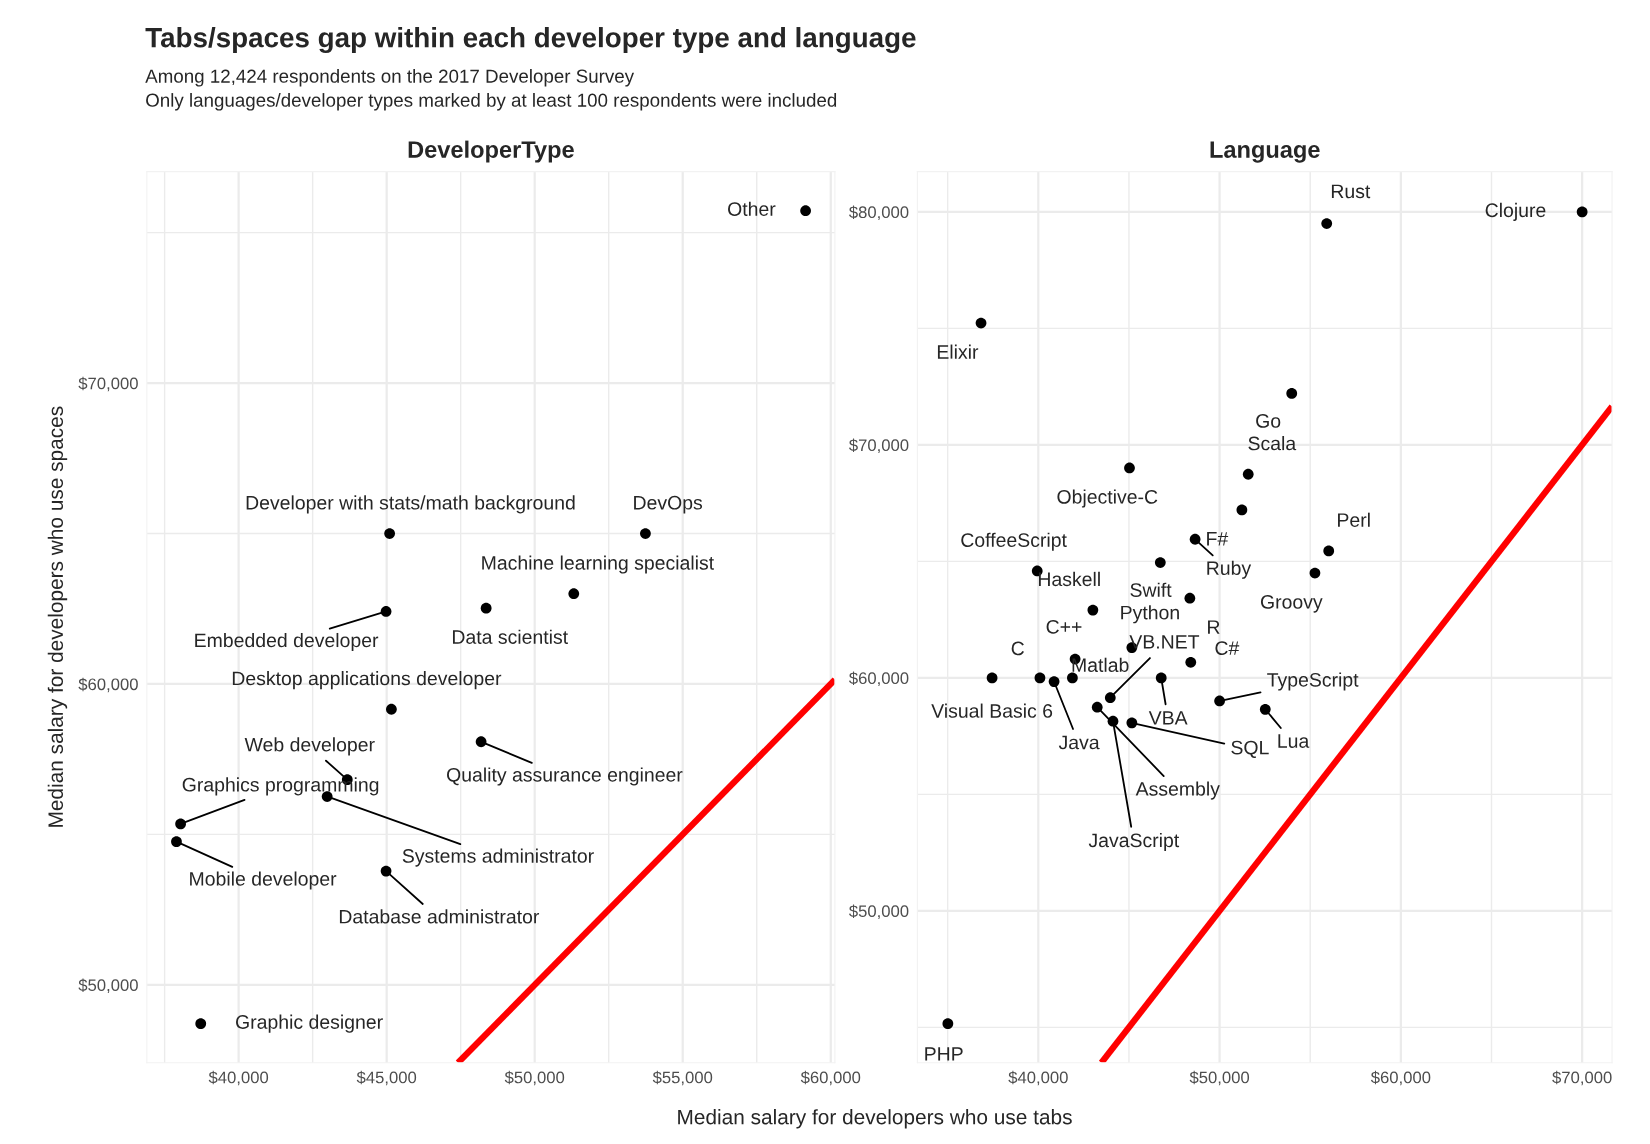  Describe the element at coordinates (287, 642) in the screenshot. I see `annotation: Embedded developer` at that location.